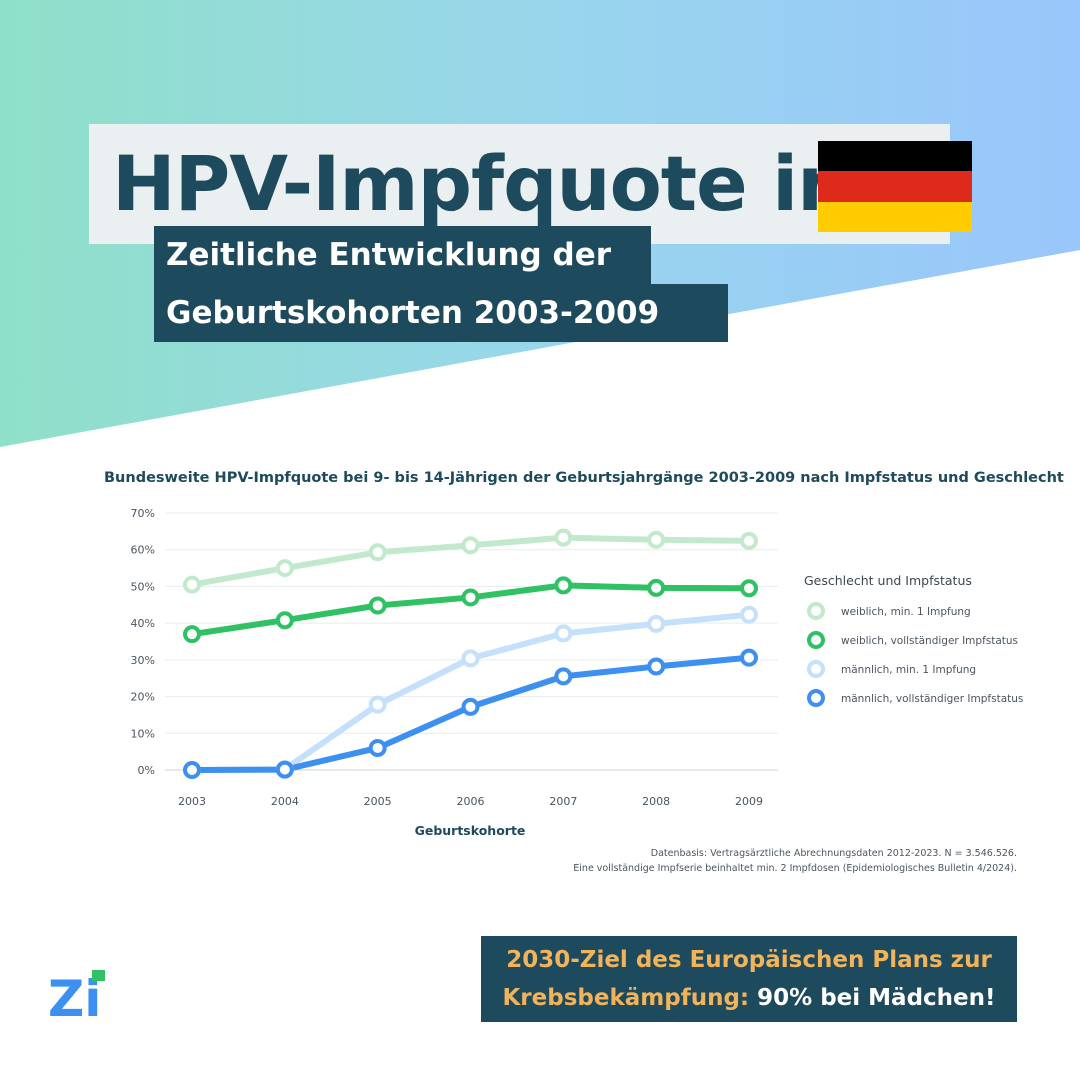  I want to click on goal-line-2: Krebsbekämpfung: 90% bei Mädchen!, so click(749, 998).